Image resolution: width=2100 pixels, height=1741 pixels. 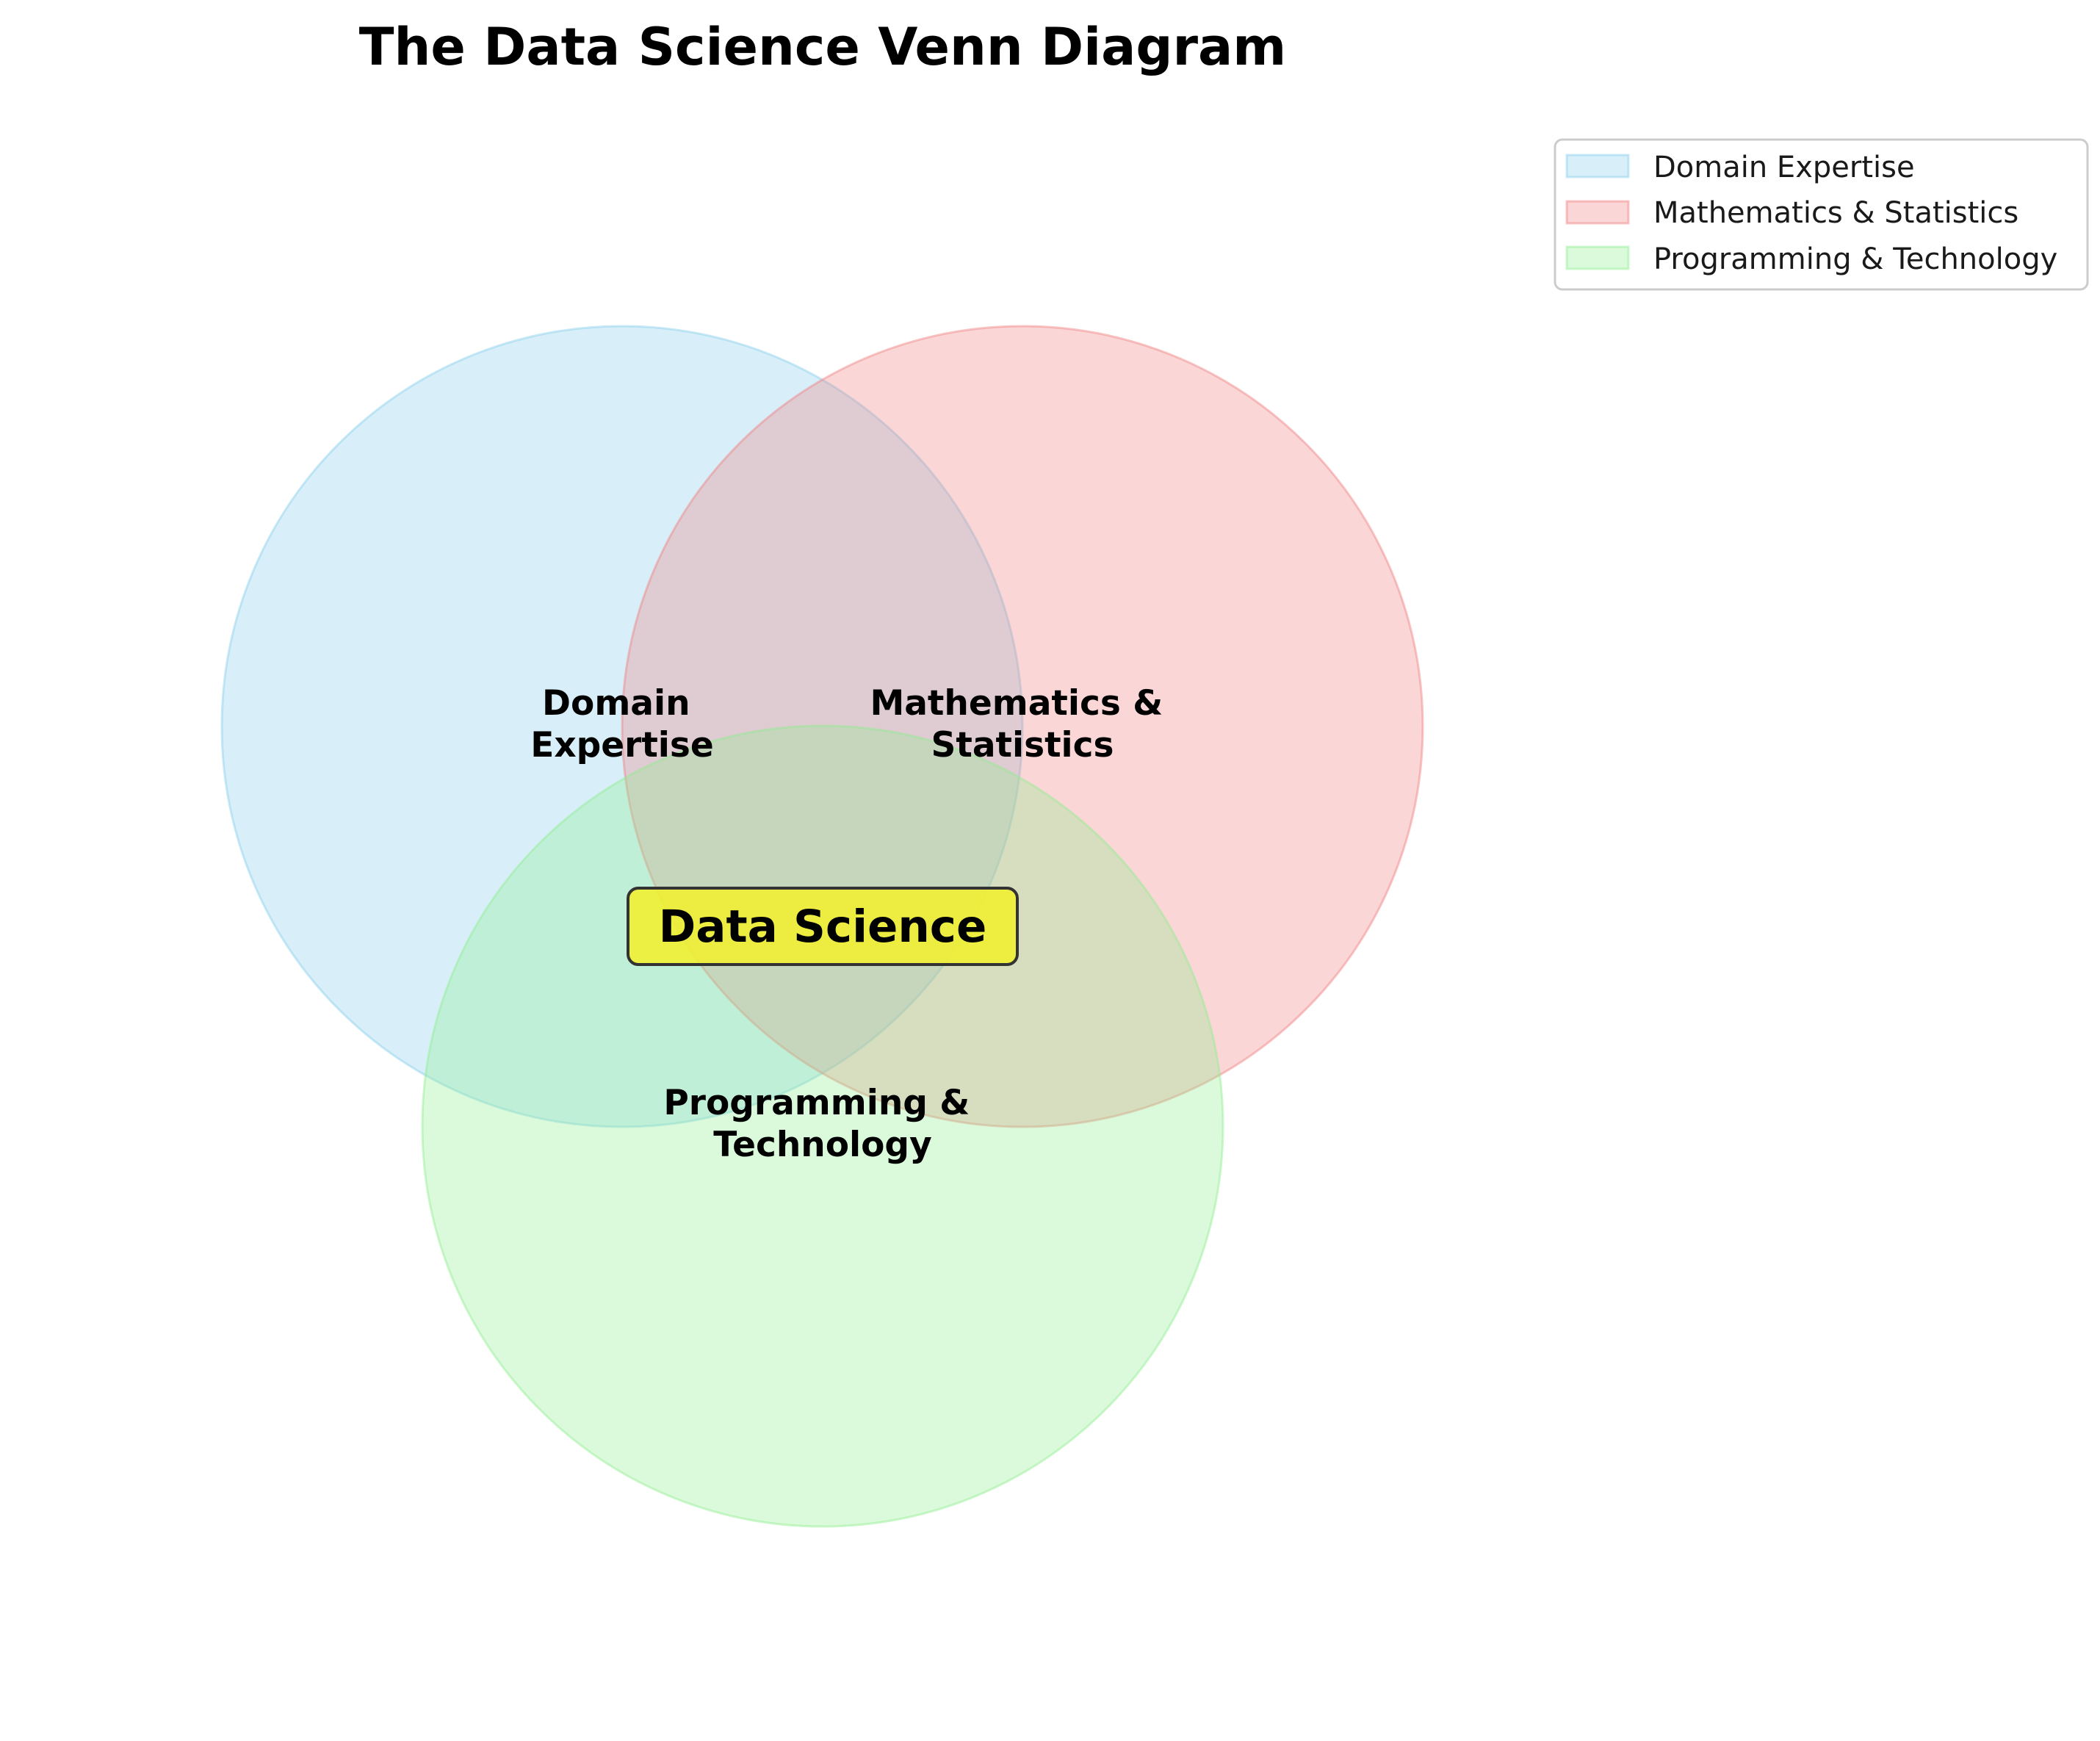 I want to click on label-programming-technology-line-2: Technology, so click(x=822, y=1145).